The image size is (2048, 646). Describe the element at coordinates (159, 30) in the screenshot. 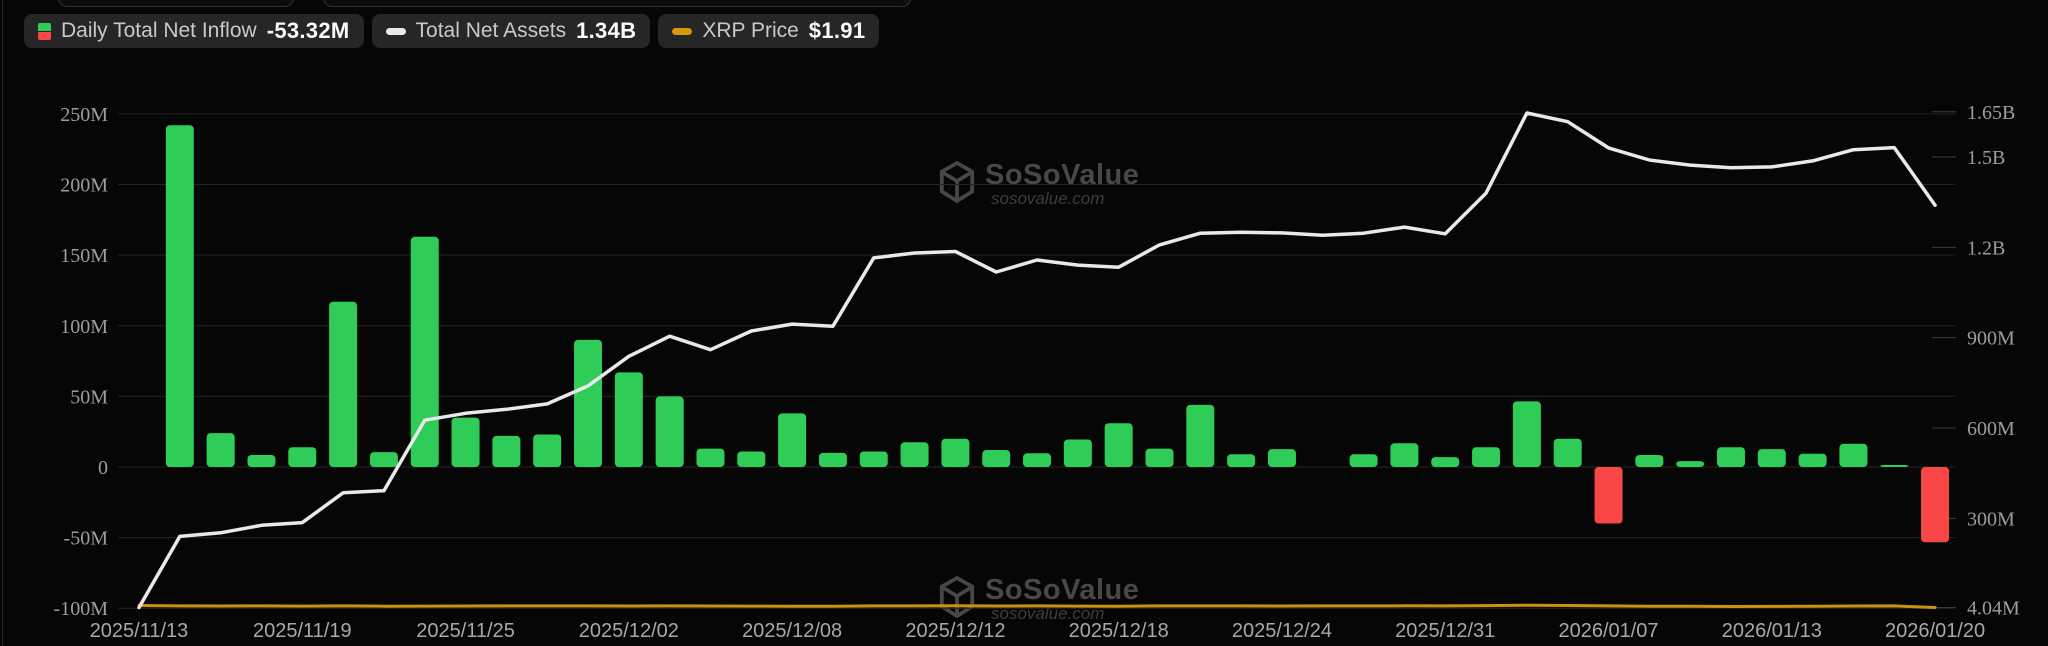

I see `legend-label: Daily Total Net Inflow` at that location.